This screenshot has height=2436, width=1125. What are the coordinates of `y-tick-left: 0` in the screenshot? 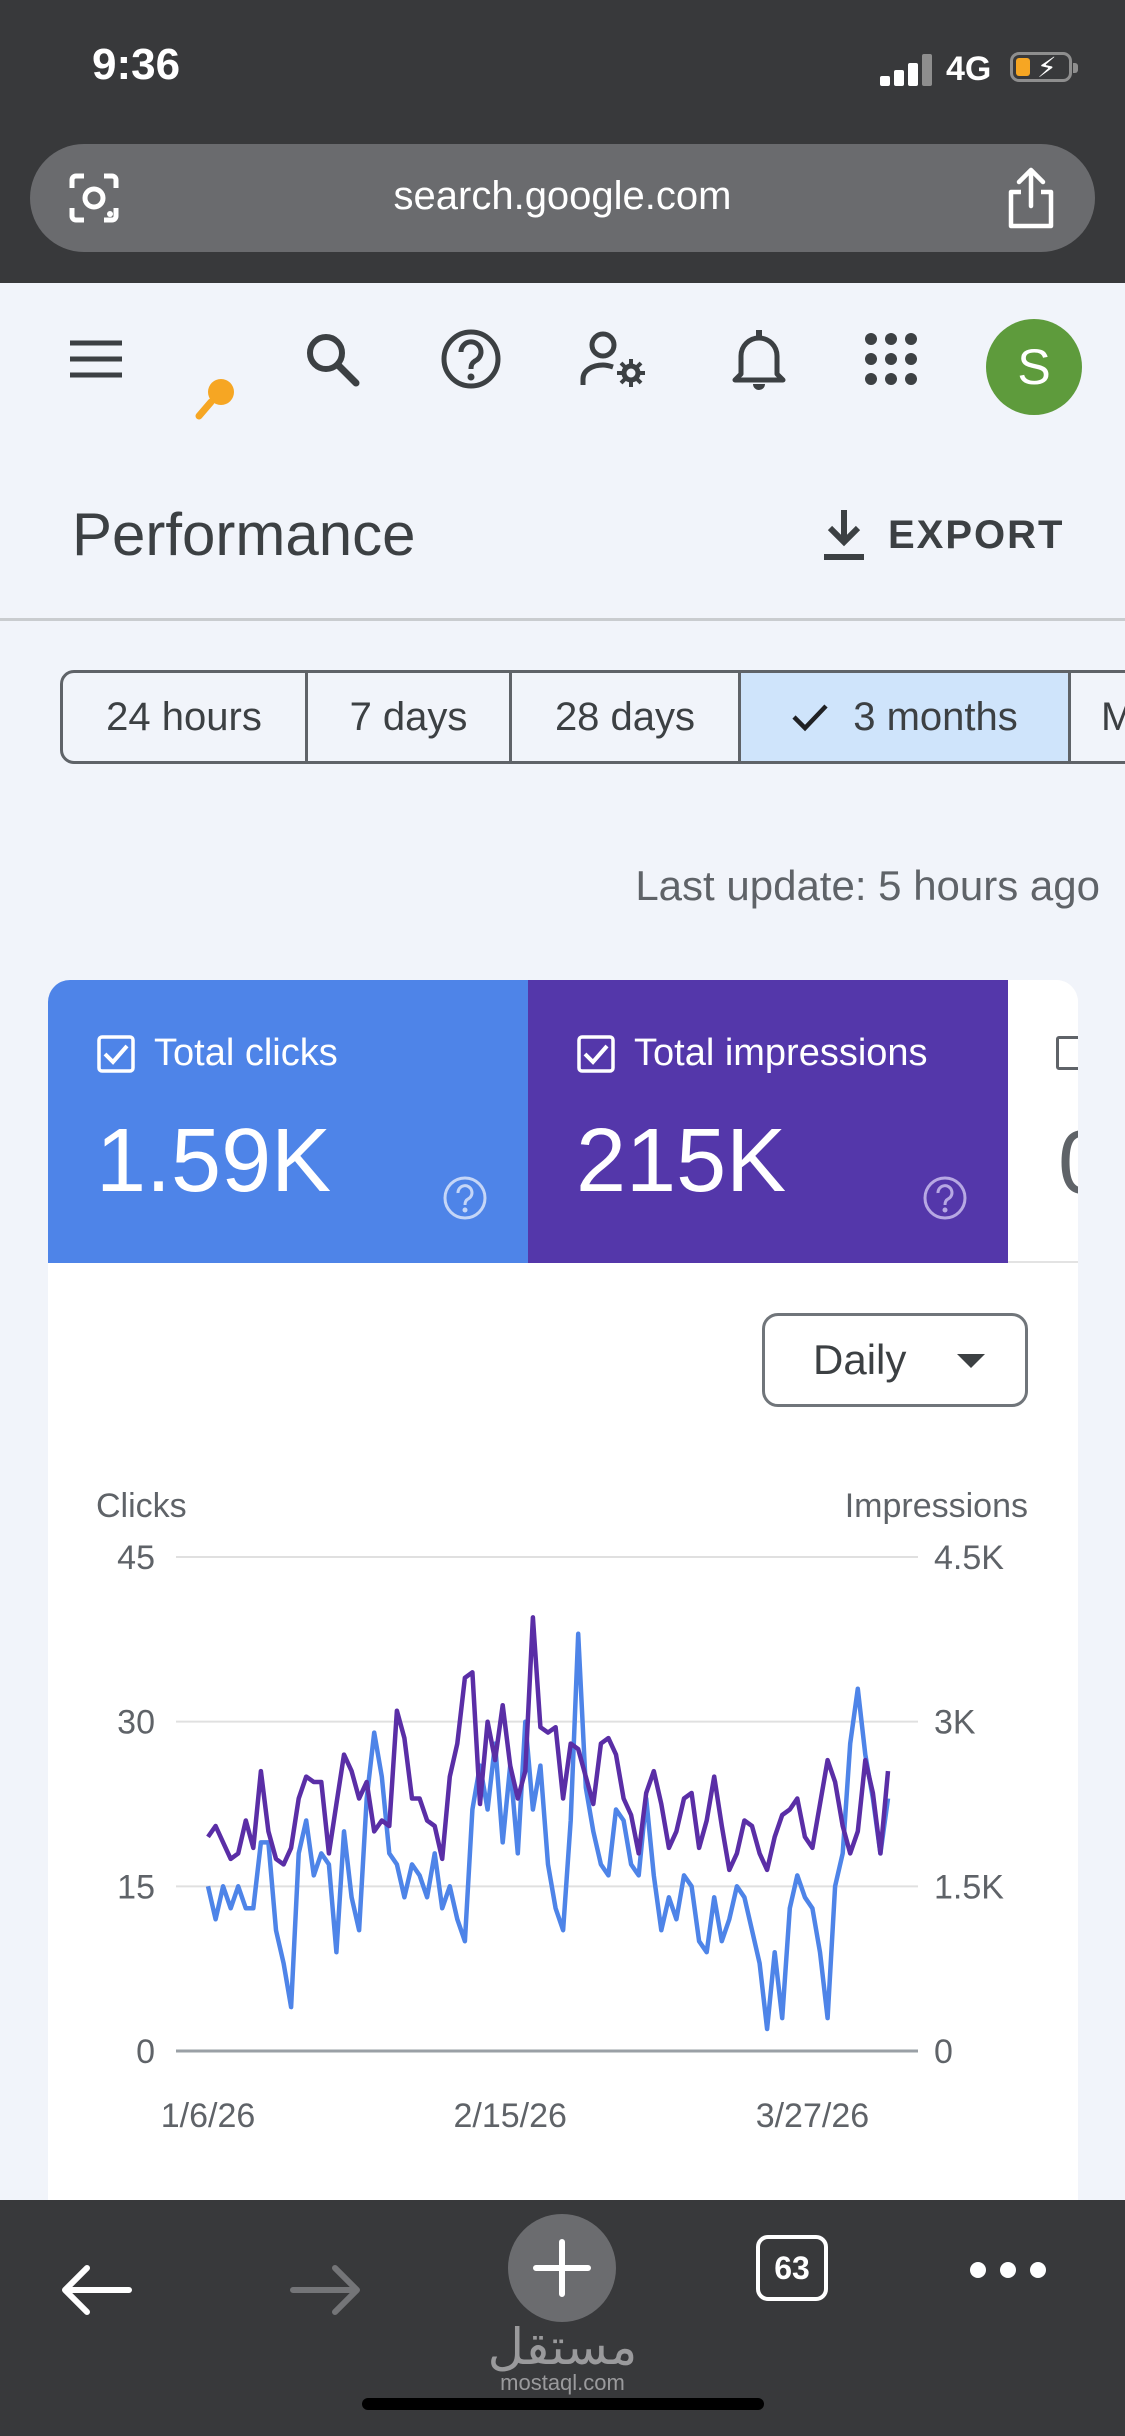 It's located at (145, 2052).